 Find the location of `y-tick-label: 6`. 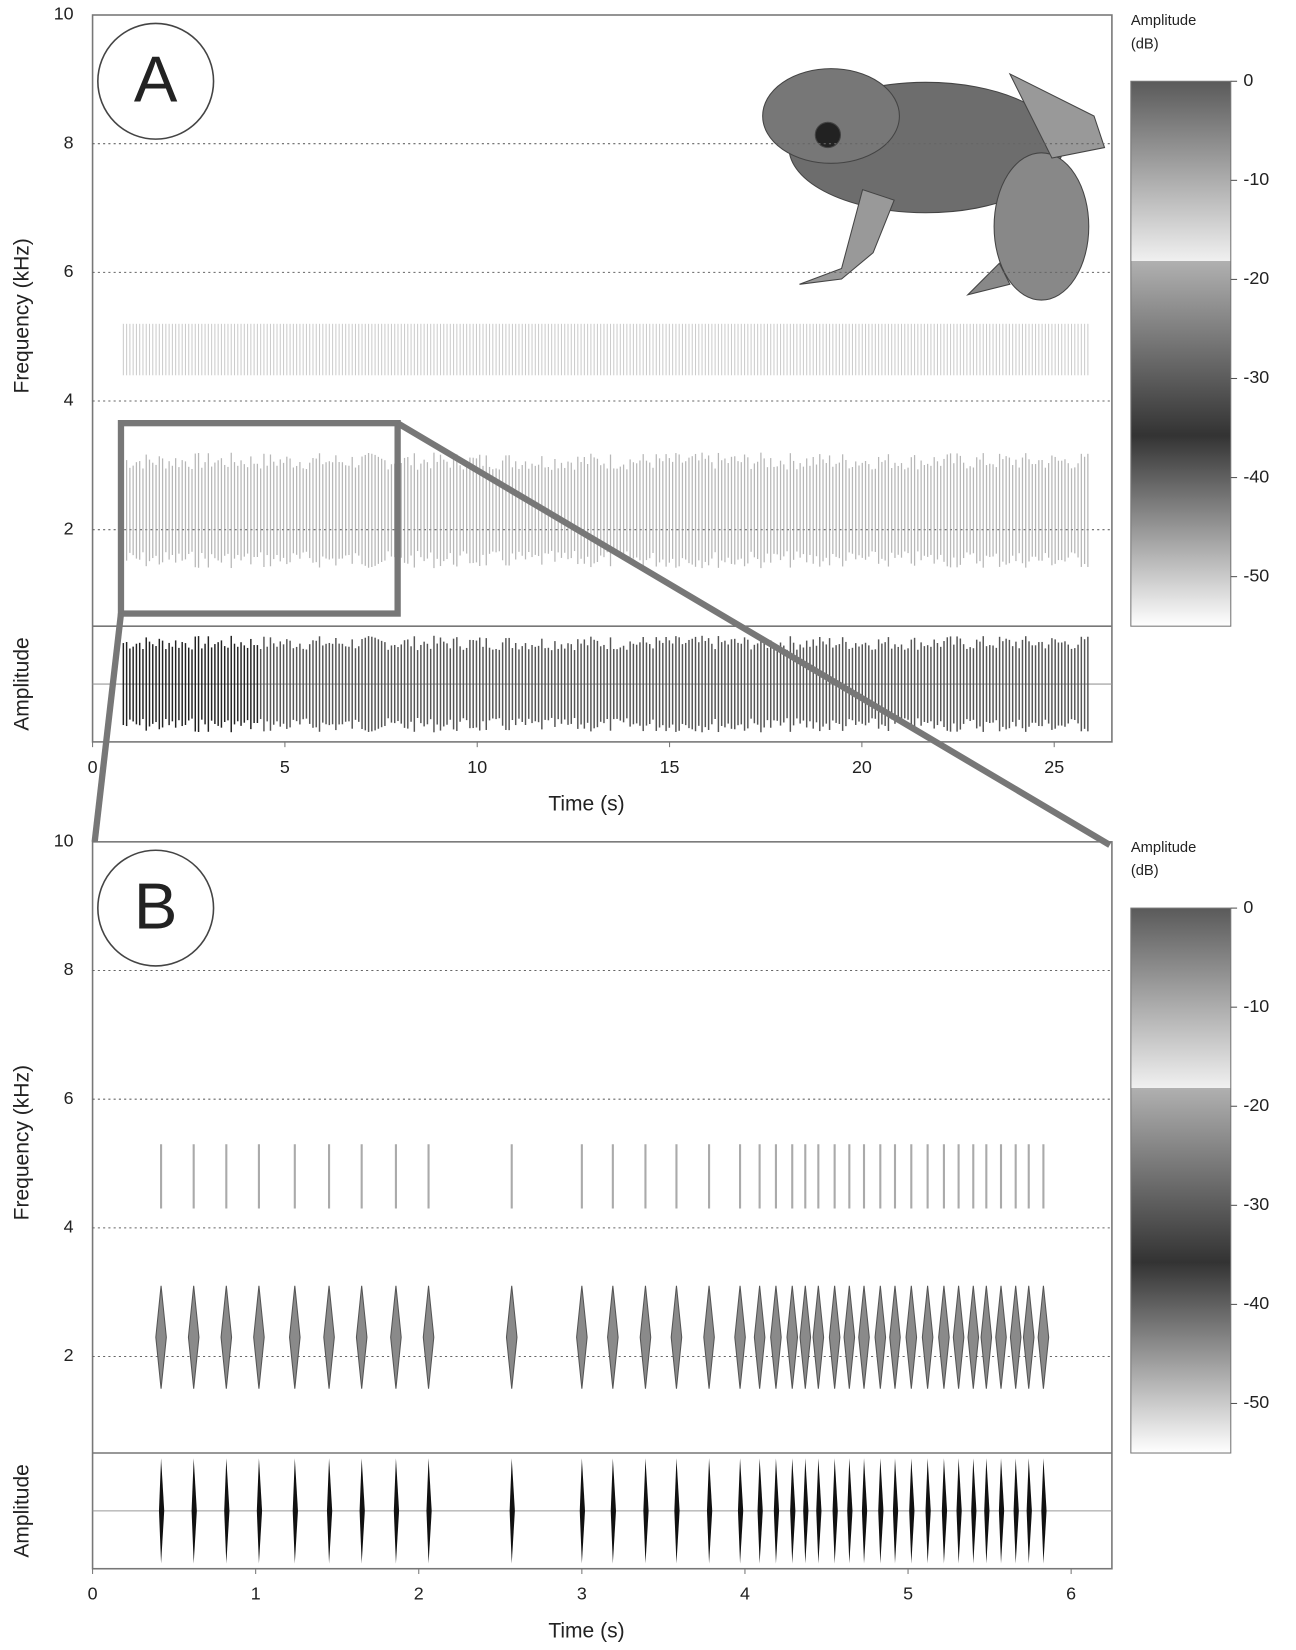

y-tick-label: 6 is located at coordinates (69, 271).